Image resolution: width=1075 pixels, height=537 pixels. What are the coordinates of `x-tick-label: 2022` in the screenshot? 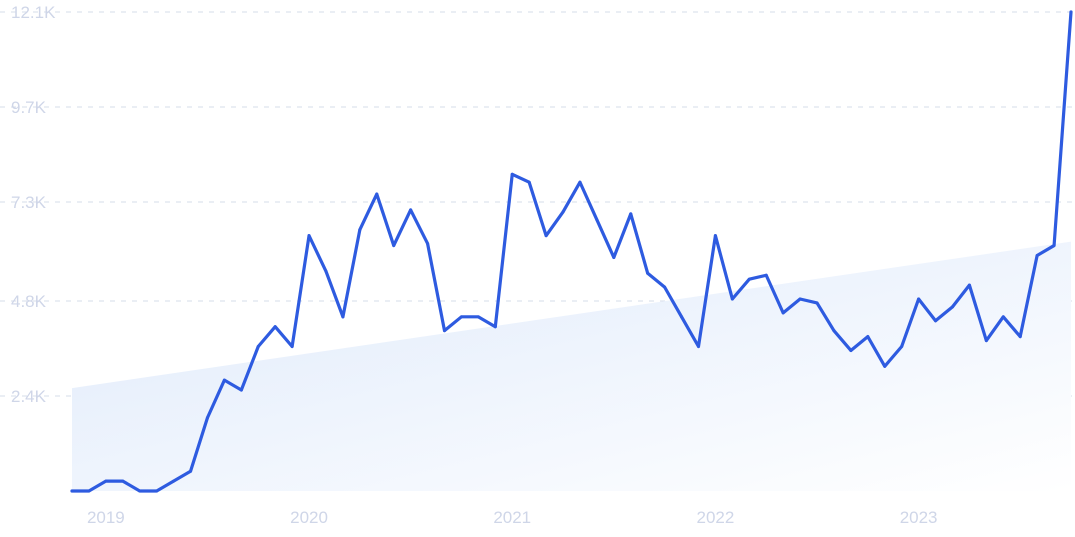 It's located at (716, 517).